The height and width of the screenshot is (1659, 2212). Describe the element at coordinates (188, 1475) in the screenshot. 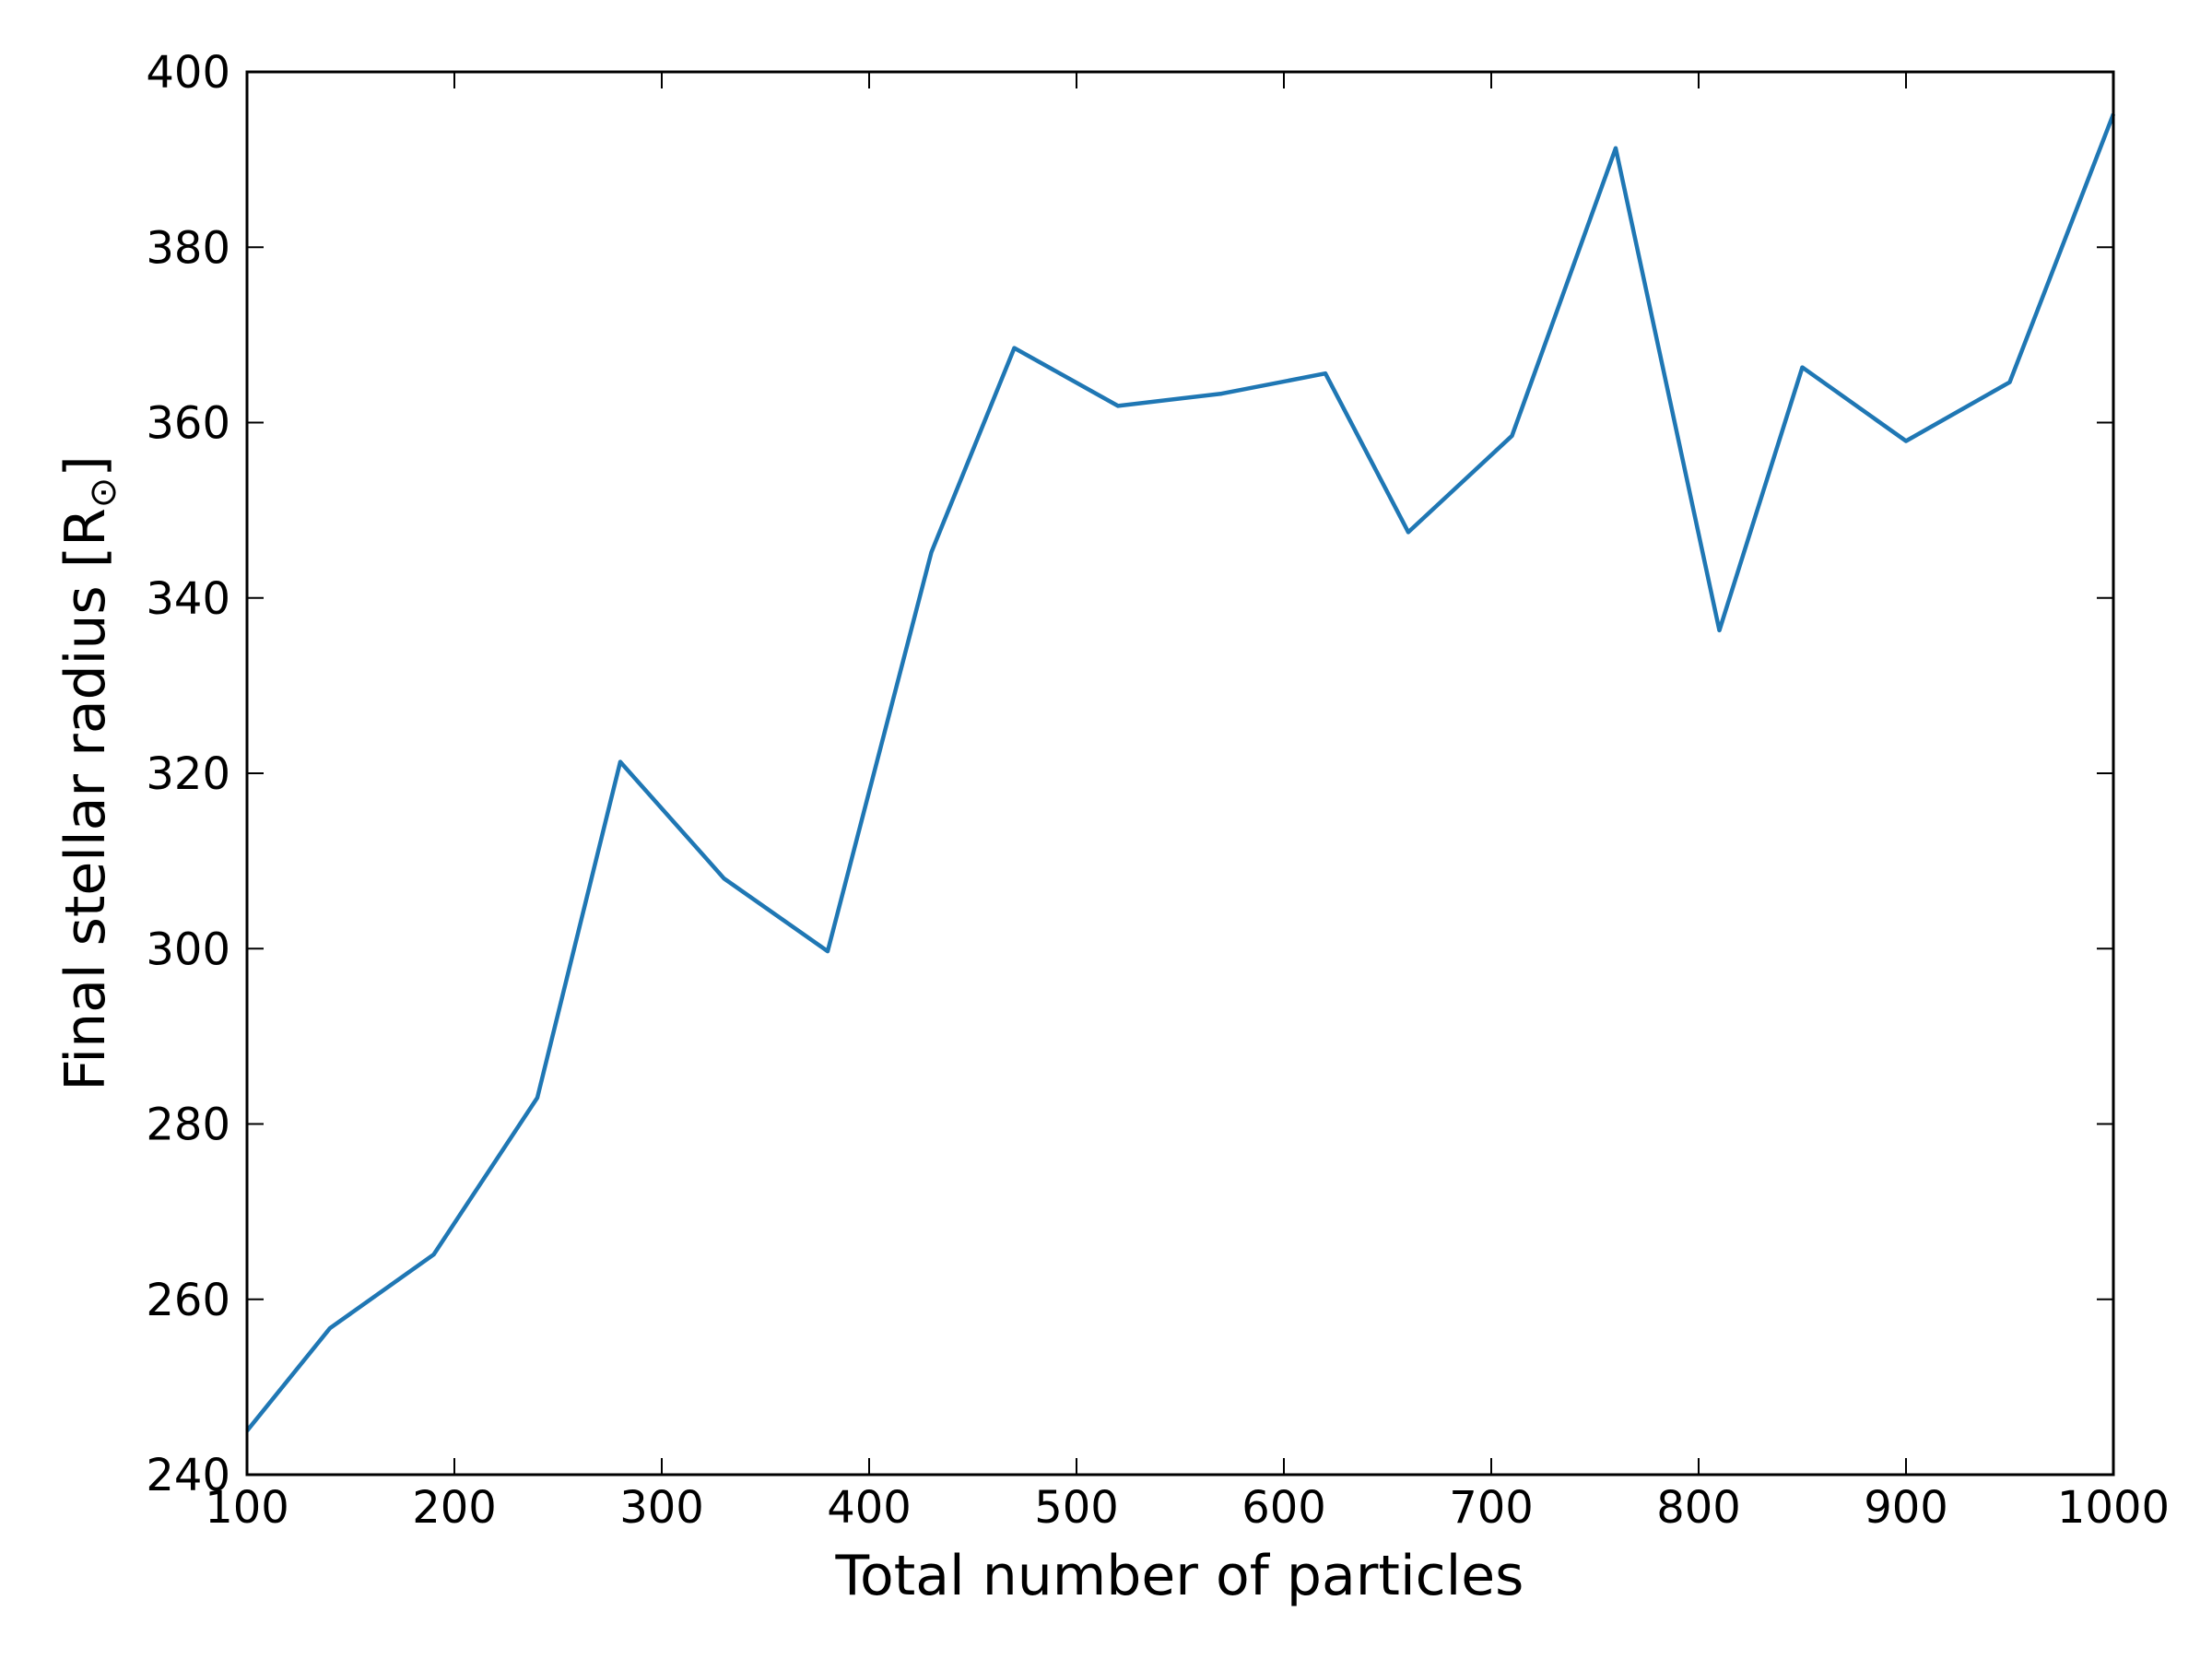

I see `y-tick-label-240: 240` at that location.